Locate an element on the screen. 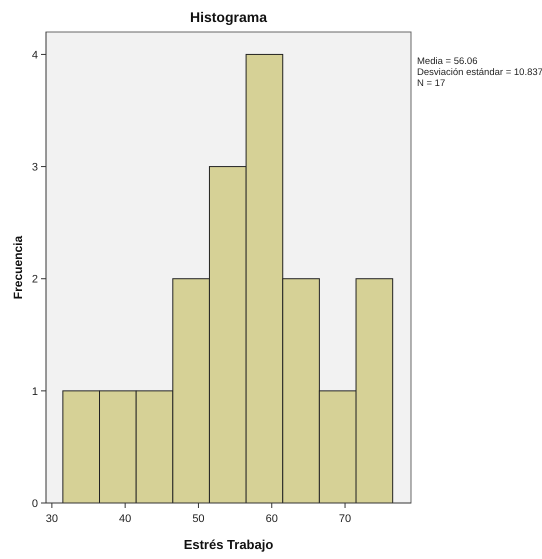 This screenshot has height=559, width=542. text: N = 17 is located at coordinates (431, 83).